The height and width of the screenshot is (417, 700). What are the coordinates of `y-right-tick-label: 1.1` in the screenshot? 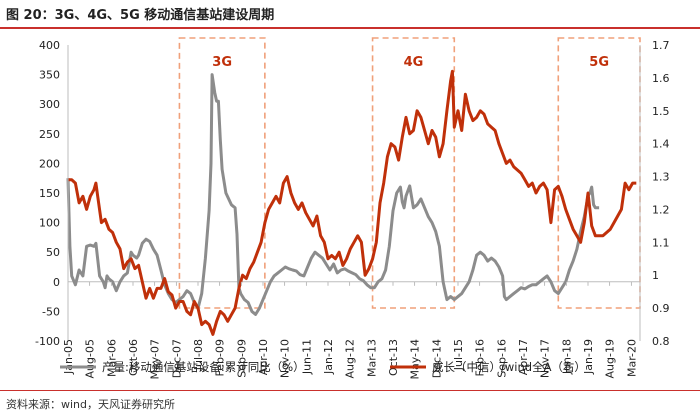 It's located at (661, 242).